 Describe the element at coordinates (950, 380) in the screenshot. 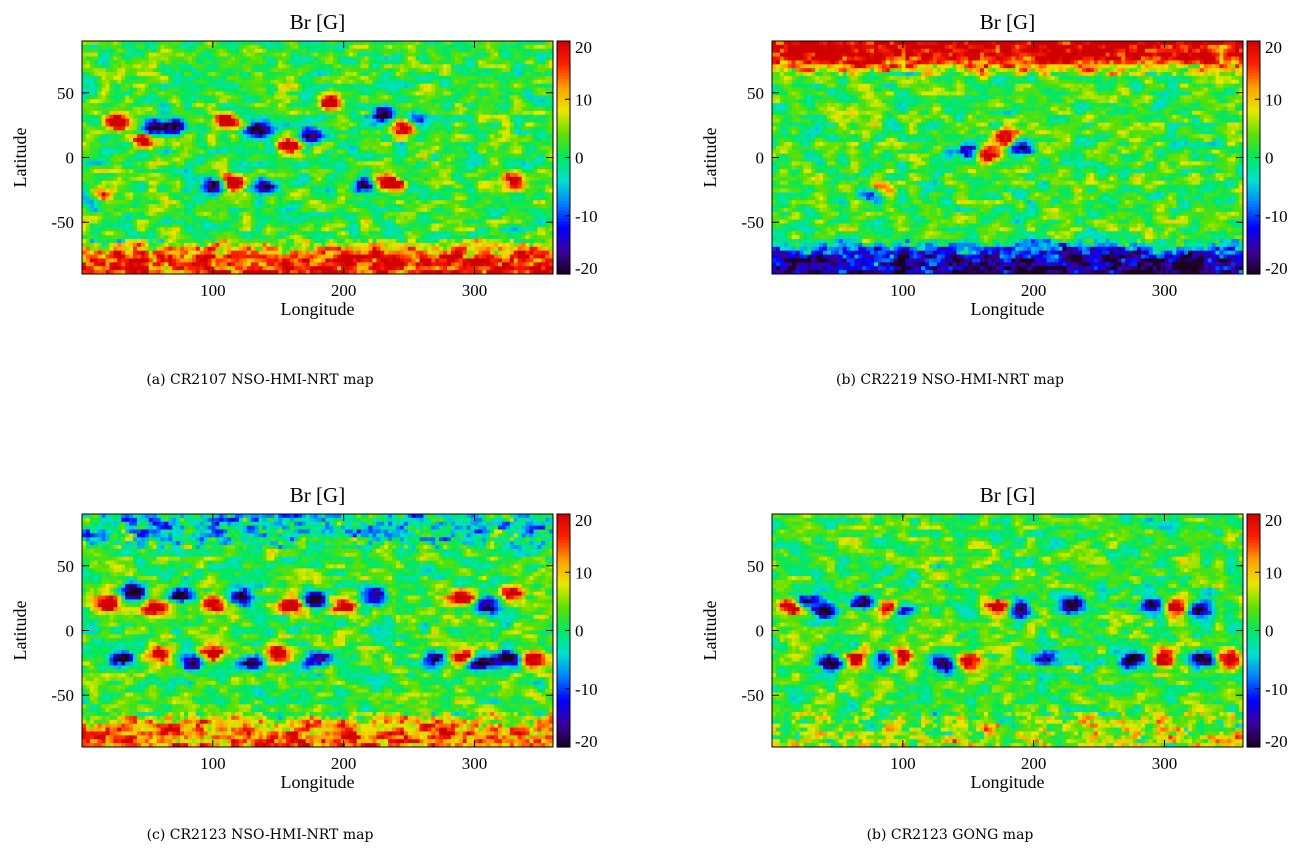

I see `caption-b: (b) CR2219 NSO-HMI-NRT map` at that location.